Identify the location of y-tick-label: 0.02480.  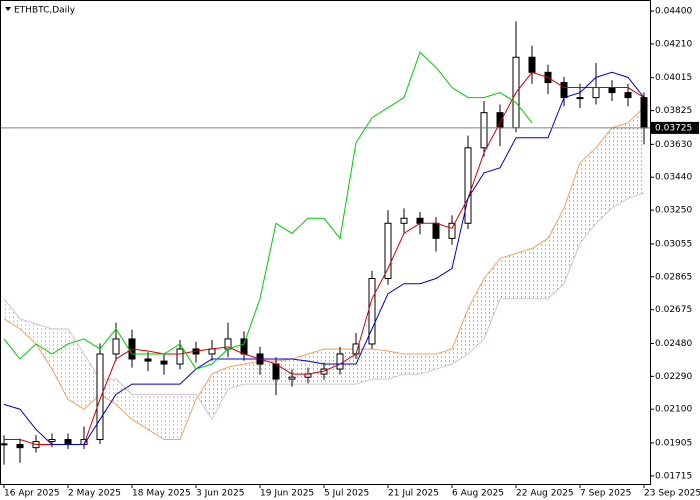
(673, 344).